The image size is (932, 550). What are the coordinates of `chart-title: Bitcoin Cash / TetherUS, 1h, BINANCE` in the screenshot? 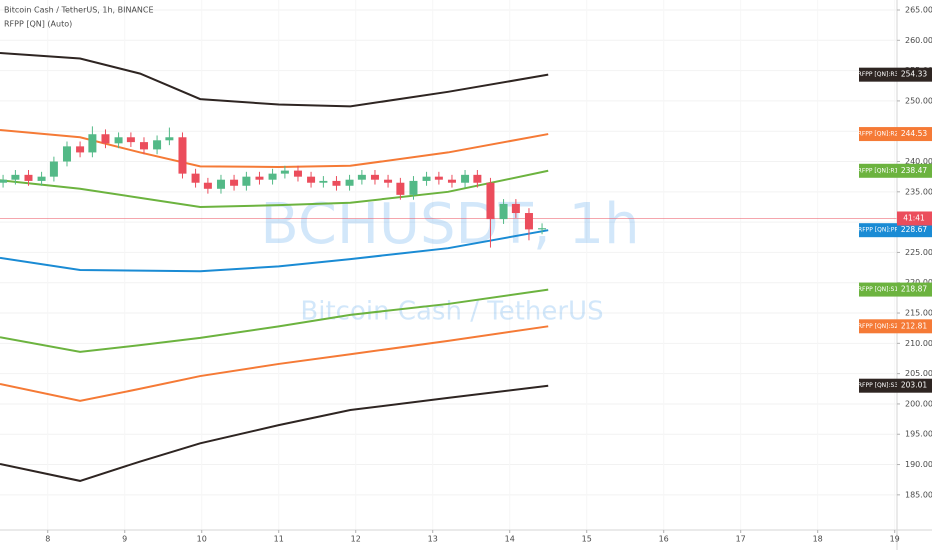 It's located at (79, 10).